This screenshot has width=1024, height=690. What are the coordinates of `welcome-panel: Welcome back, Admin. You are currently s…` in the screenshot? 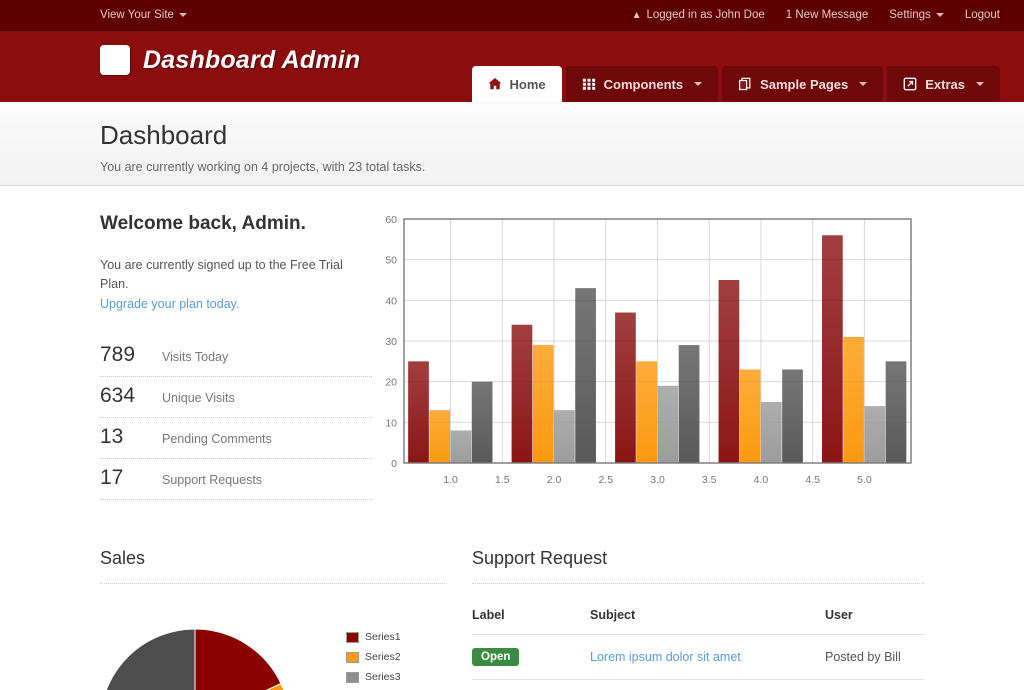 It's located at (236, 357).